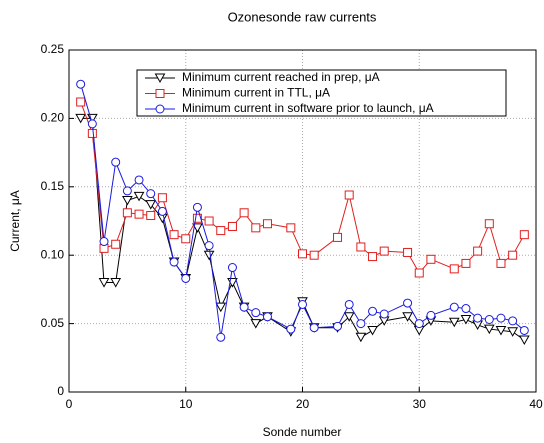  Describe the element at coordinates (536, 404) in the screenshot. I see `x-tick-label: 40` at that location.